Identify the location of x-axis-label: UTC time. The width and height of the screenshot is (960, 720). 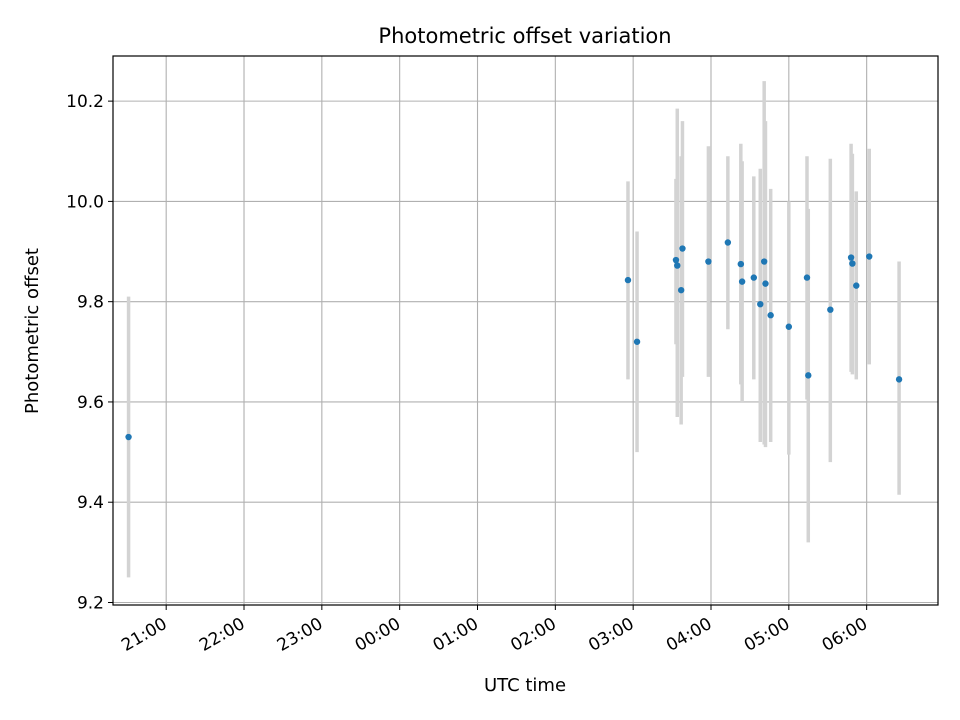
(525, 685).